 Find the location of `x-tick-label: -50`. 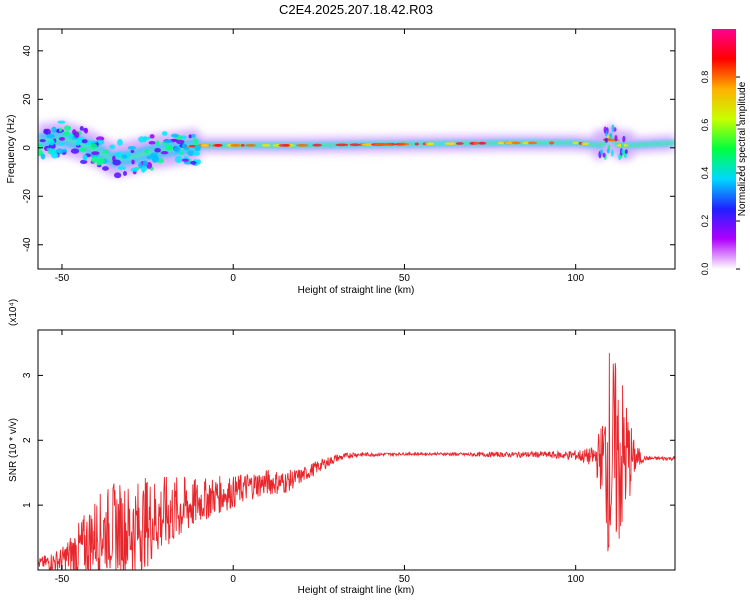

x-tick-label: -50 is located at coordinates (62, 579).